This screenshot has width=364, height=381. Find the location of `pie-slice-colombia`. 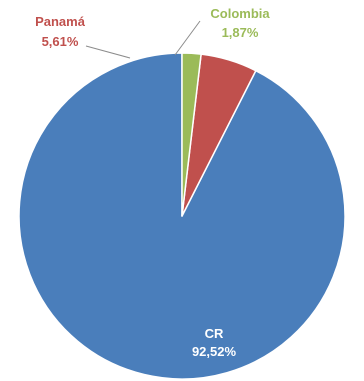

pie-slice-colombia is located at coordinates (191, 134).